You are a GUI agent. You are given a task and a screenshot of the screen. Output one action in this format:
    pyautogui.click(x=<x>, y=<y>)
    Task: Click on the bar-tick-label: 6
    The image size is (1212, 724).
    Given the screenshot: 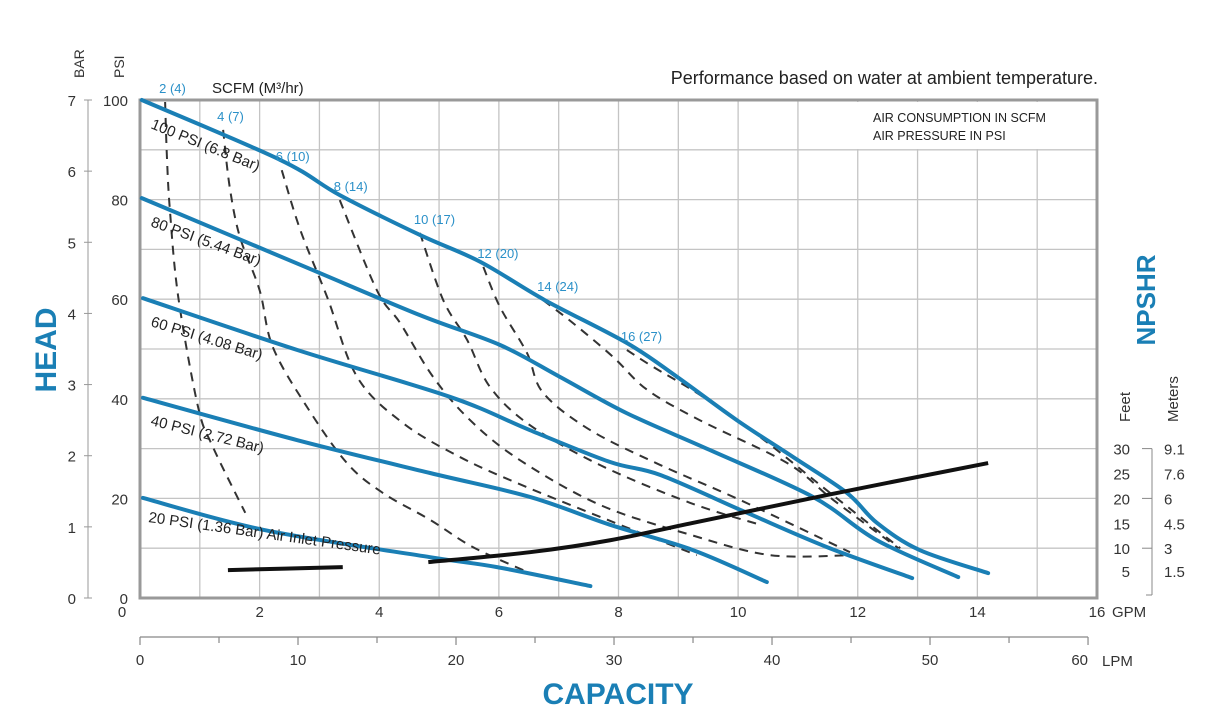 What is the action you would take?
    pyautogui.click(x=72, y=172)
    